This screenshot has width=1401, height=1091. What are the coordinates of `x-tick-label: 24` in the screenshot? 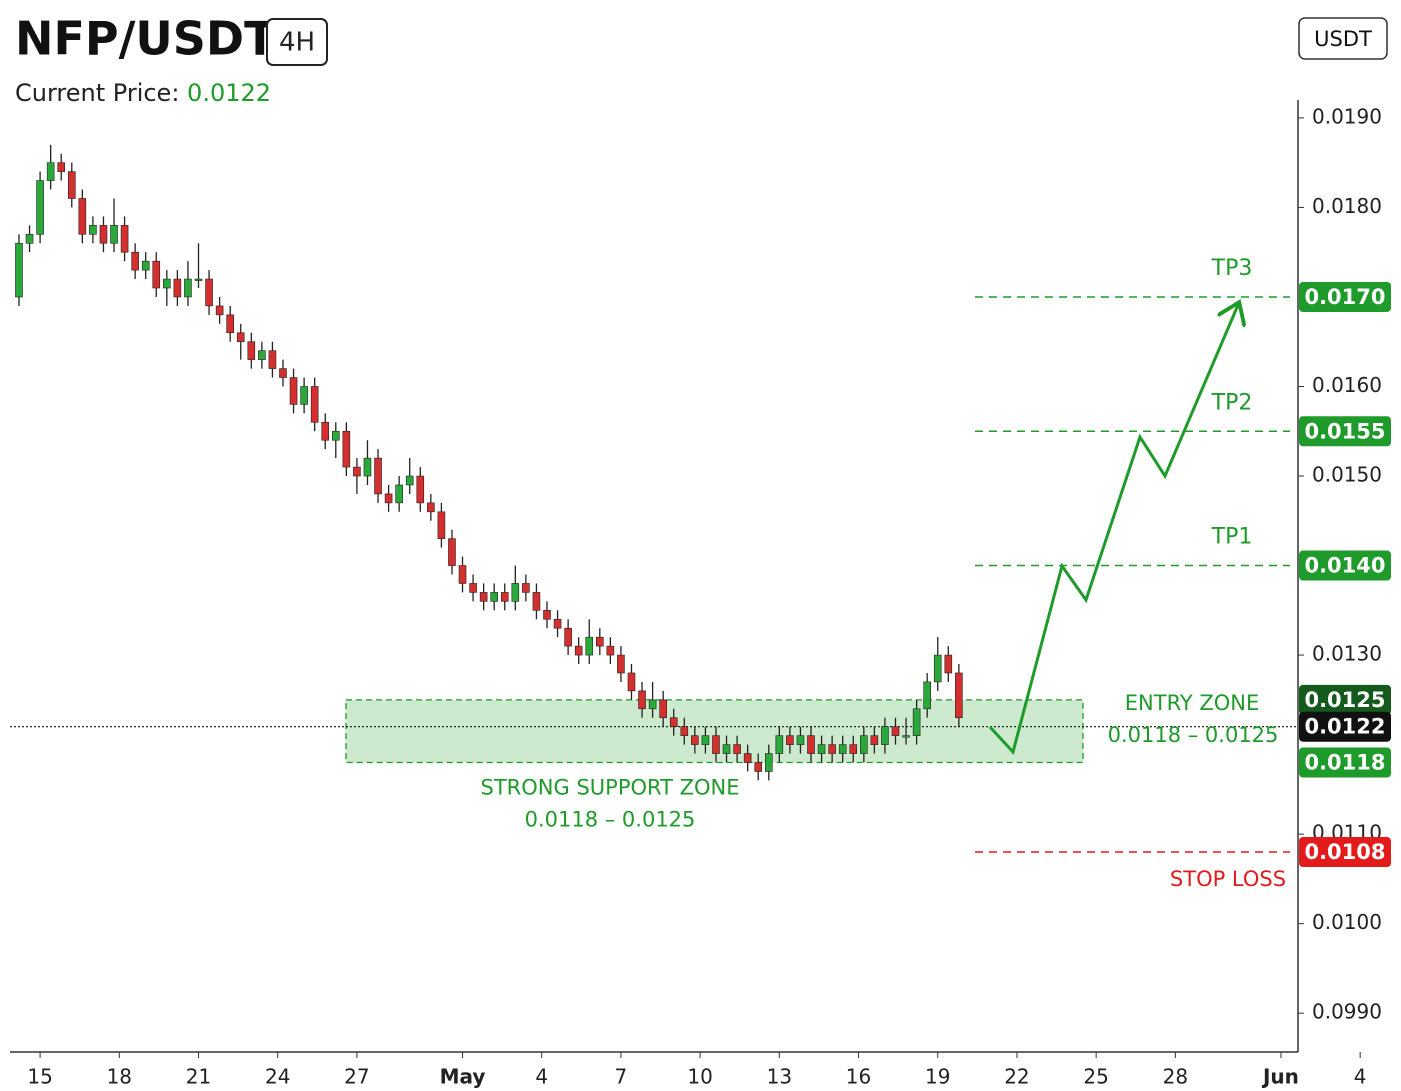 It's located at (277, 1077).